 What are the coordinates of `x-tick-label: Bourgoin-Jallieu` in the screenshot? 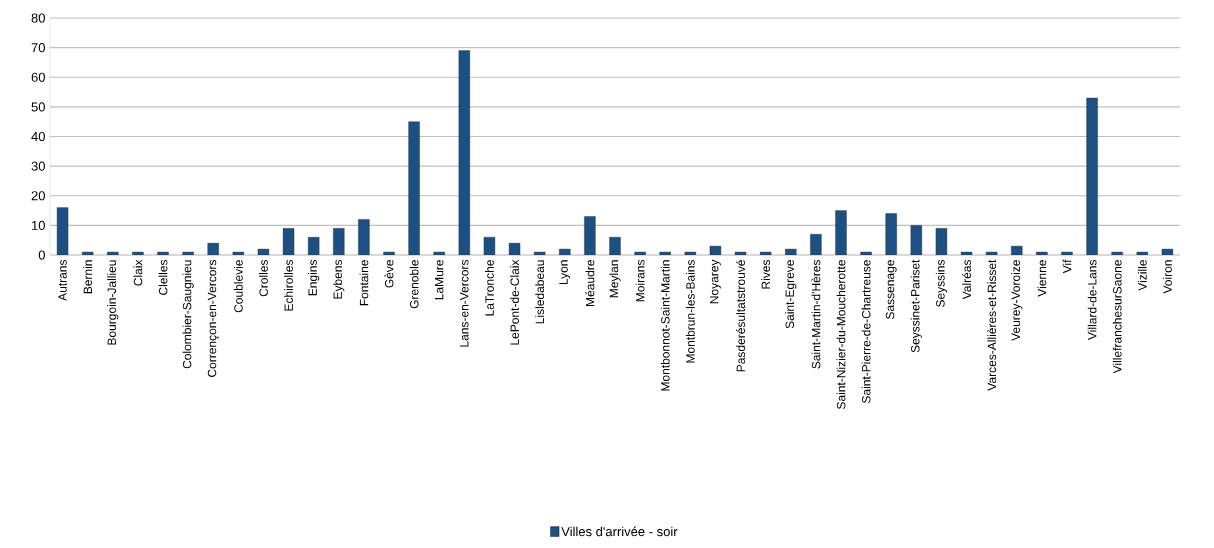 It's located at (113, 302).